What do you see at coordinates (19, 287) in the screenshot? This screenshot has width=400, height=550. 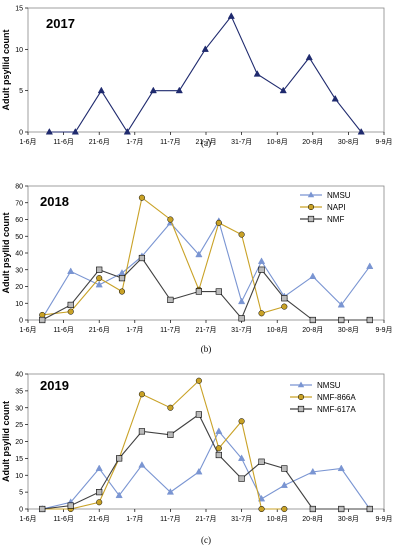 I see `y-tick-label: 20` at bounding box center [19, 287].